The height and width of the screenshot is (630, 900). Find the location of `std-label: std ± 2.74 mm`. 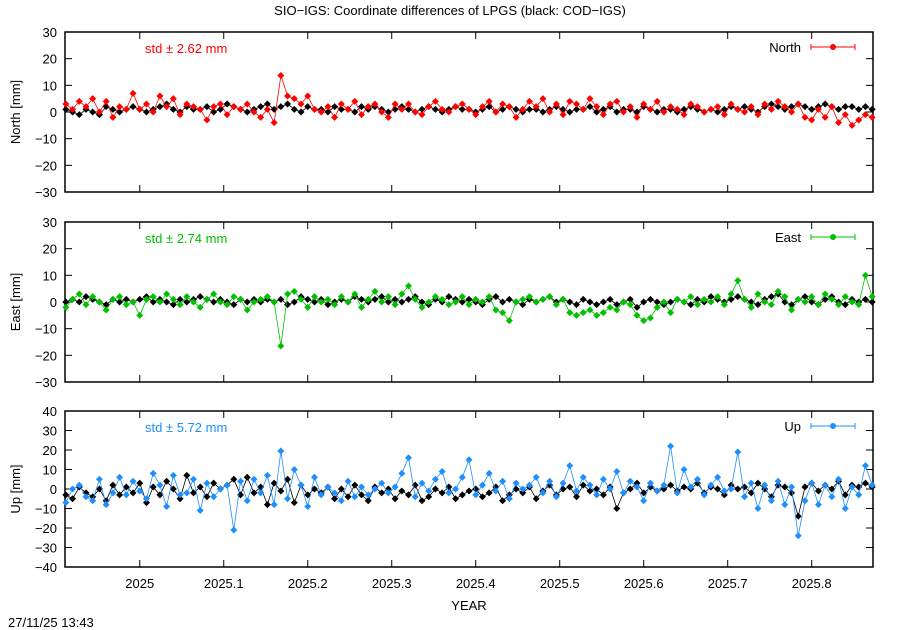

std-label: std ± 2.74 mm is located at coordinates (186, 238).